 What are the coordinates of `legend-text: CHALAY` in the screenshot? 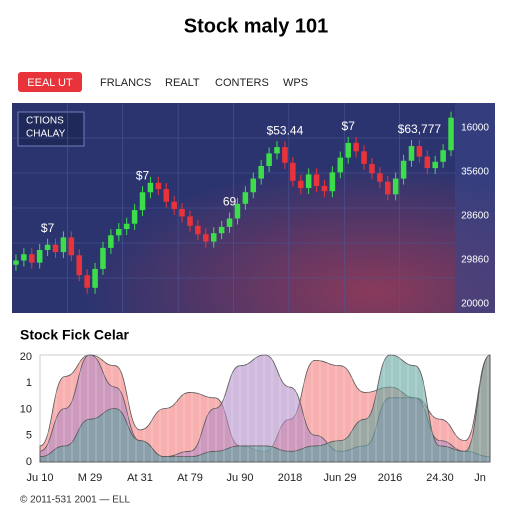 It's located at (46, 134).